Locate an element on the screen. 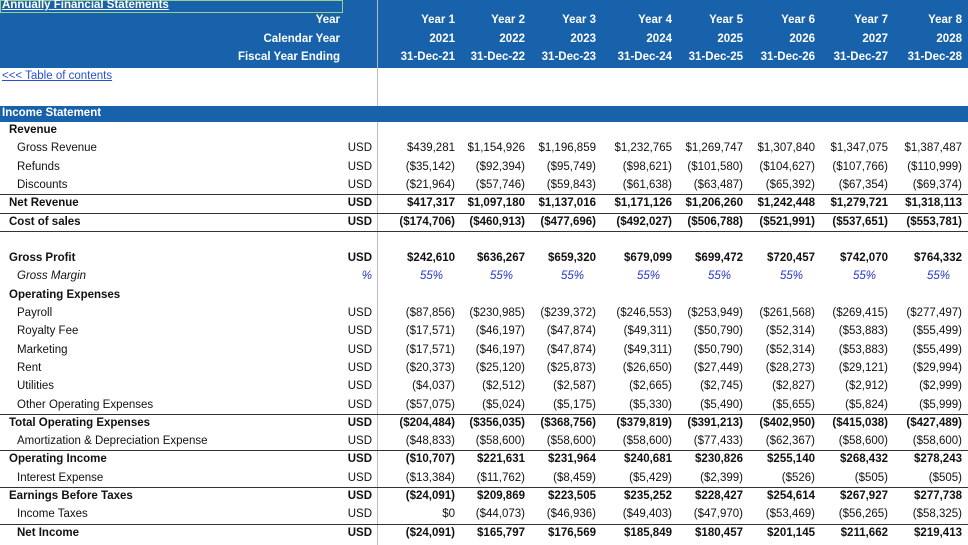  cell-value: $1,387,487 is located at coordinates (933, 148).